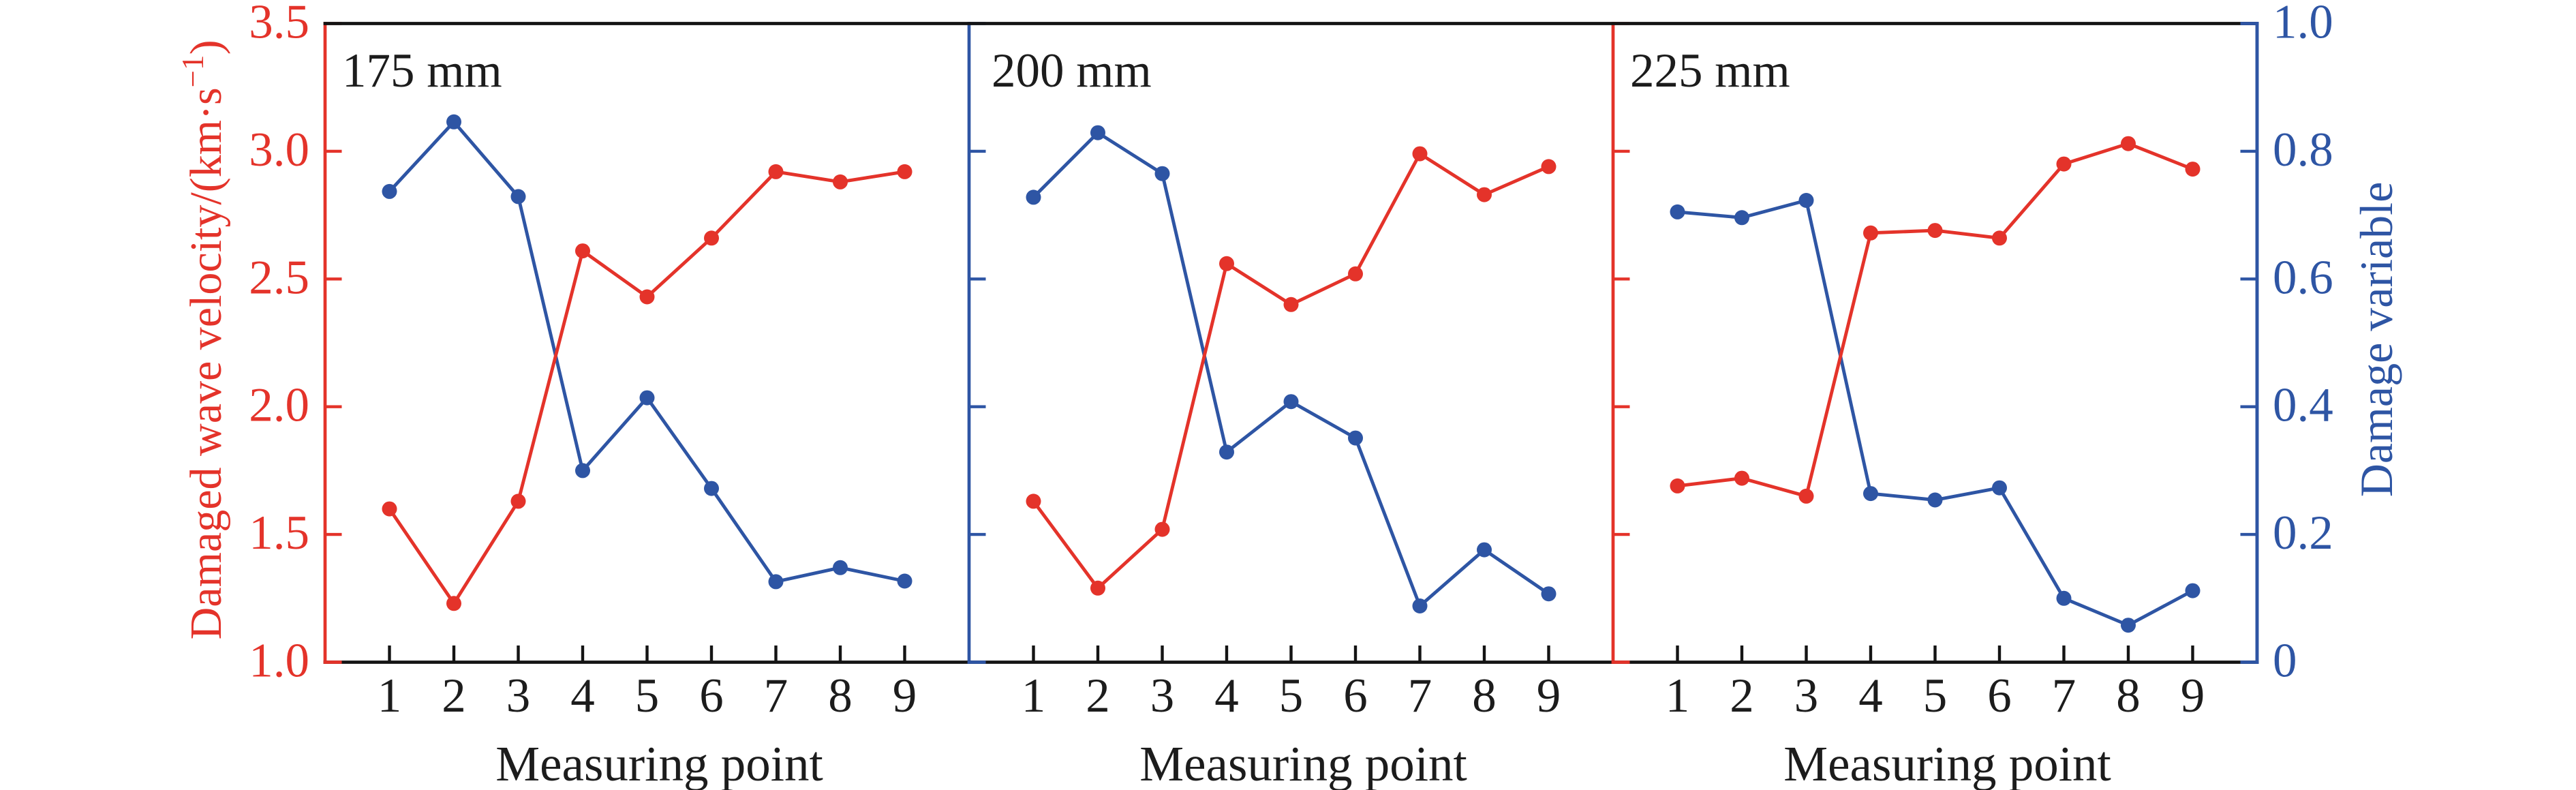 This screenshot has width=2576, height=790. I want to click on svg-text: 1.5, so click(279, 533).